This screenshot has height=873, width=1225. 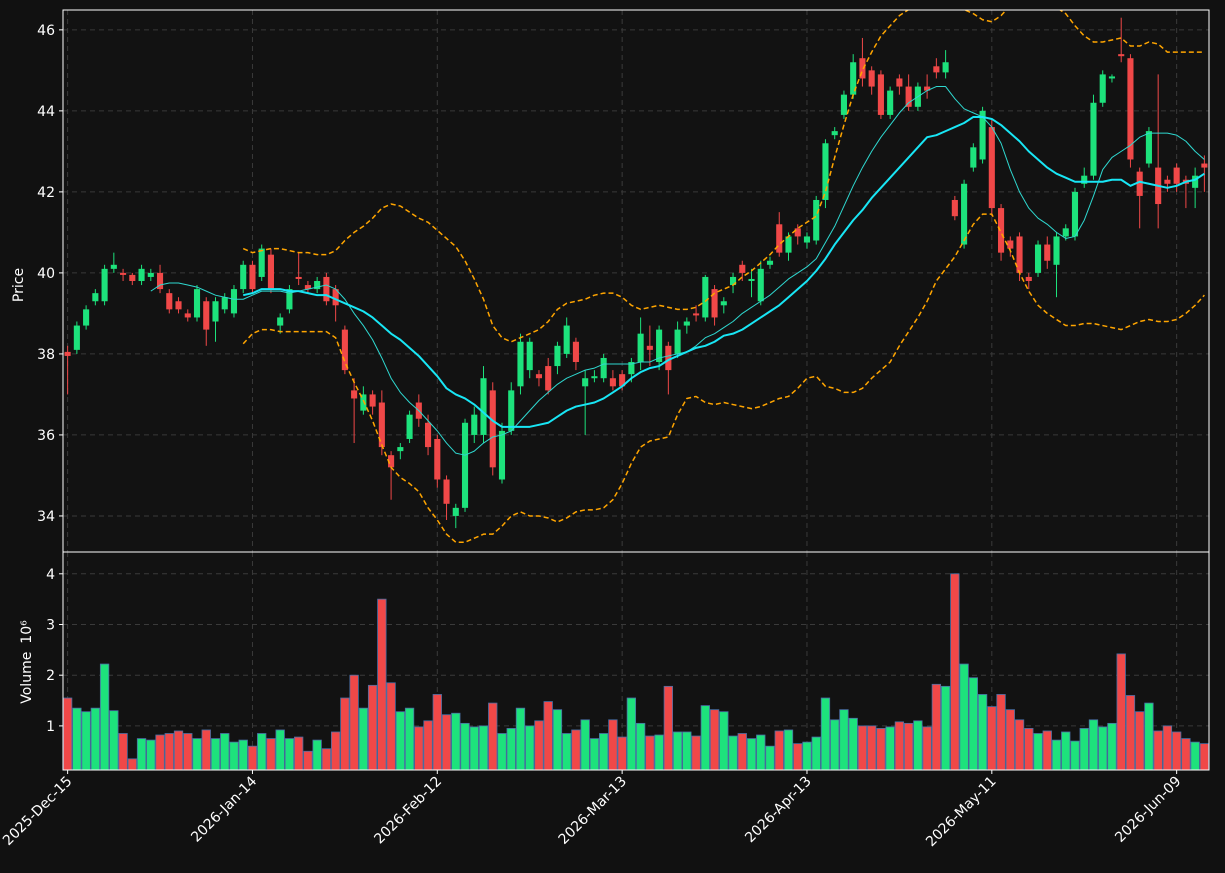 What do you see at coordinates (46, 31) in the screenshot?
I see `y-tick-label: 46` at bounding box center [46, 31].